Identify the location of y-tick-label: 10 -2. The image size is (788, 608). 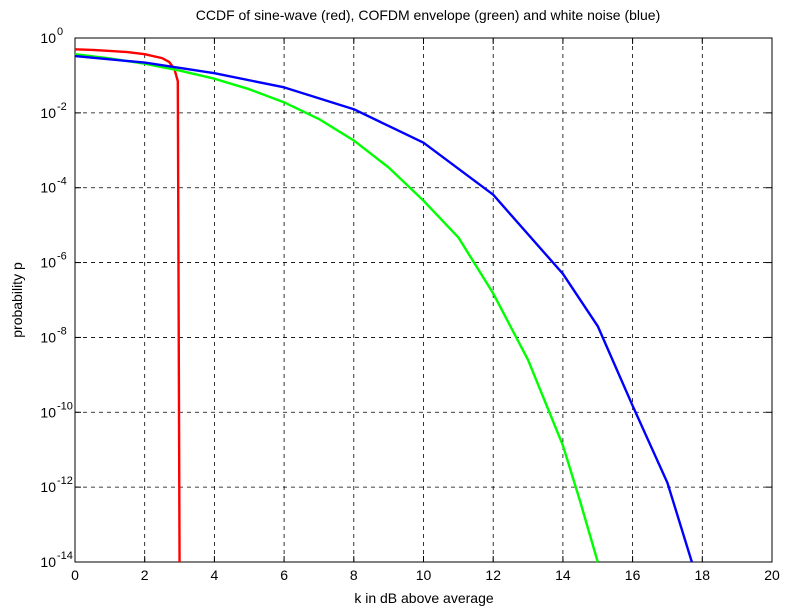
(53, 111).